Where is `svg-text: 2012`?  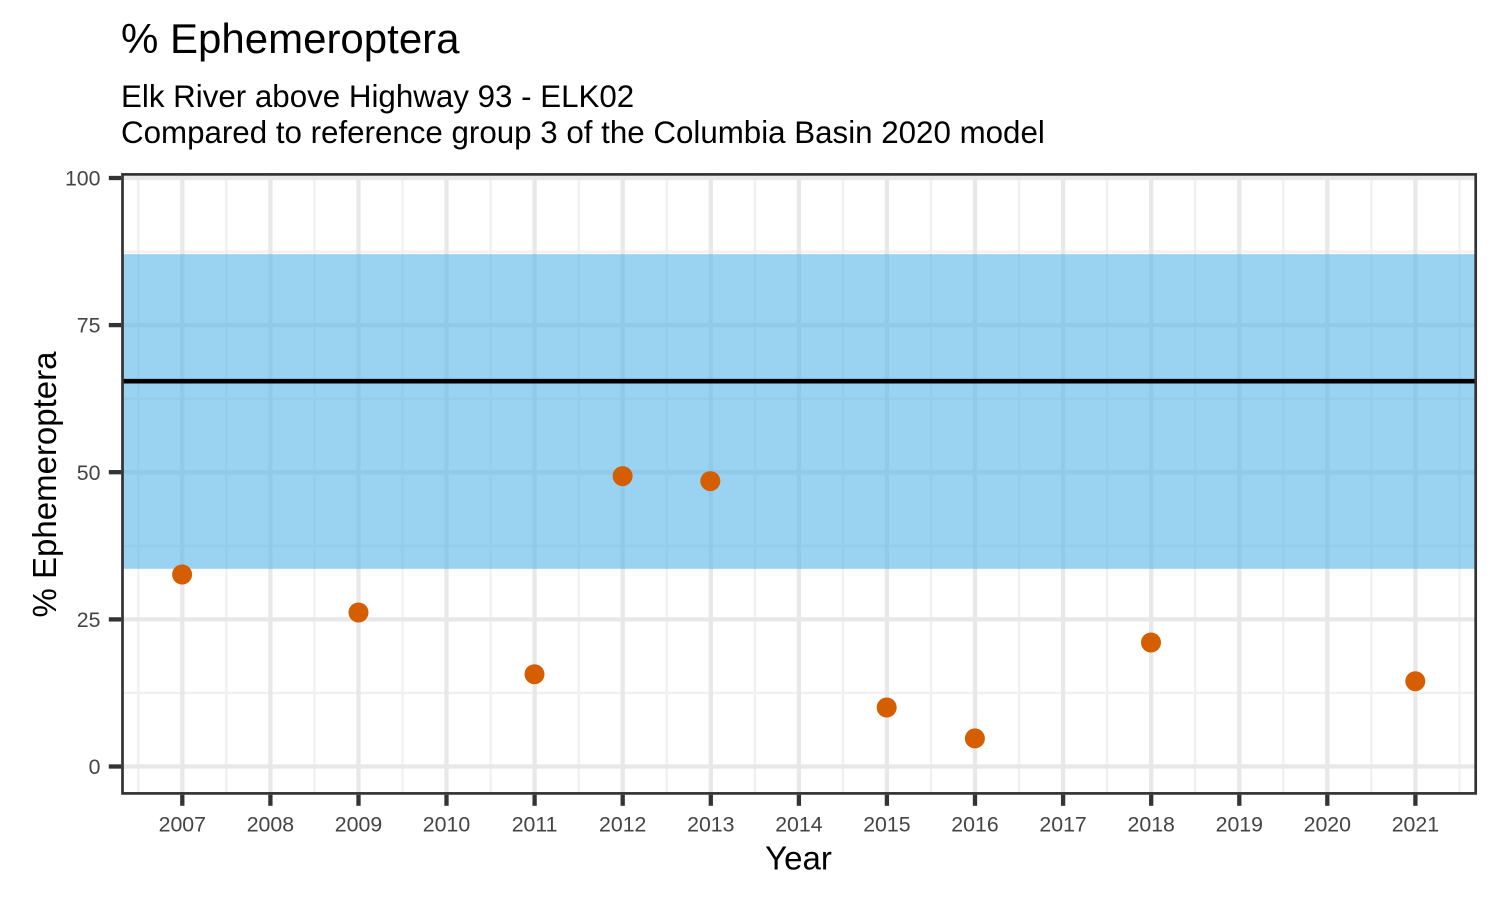
svg-text: 2012 is located at coordinates (622, 824).